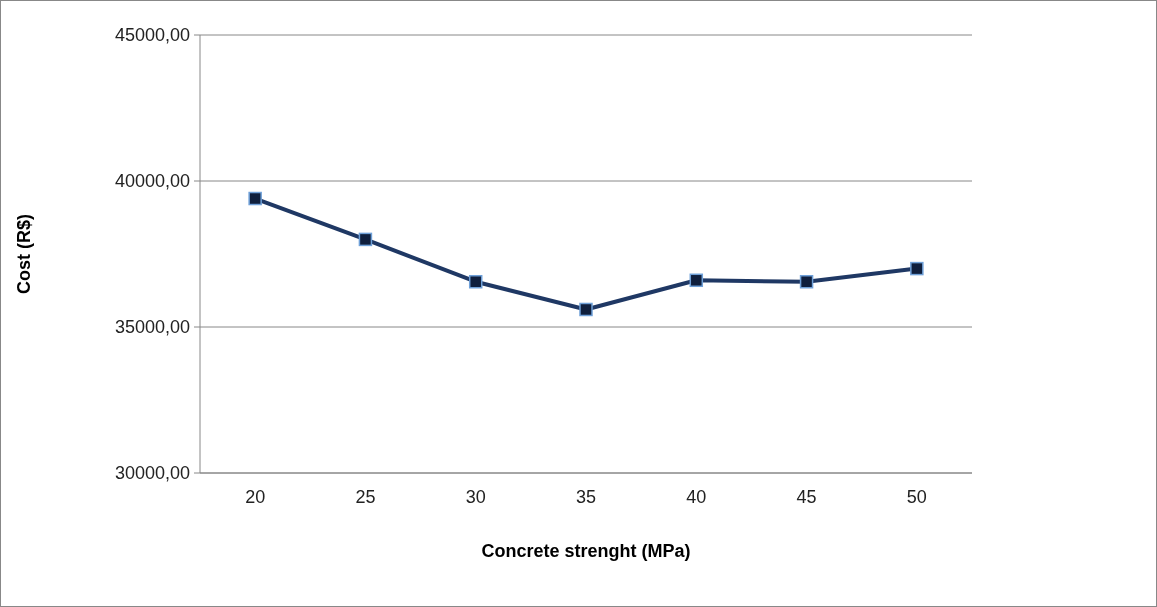 Image resolution: width=1157 pixels, height=607 pixels. What do you see at coordinates (365, 497) in the screenshot?
I see `x-tick-label: 25` at bounding box center [365, 497].